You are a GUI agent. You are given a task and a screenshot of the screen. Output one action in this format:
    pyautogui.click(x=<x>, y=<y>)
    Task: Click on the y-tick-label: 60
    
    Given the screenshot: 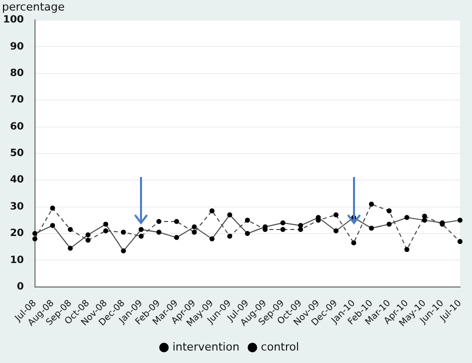 What is the action you would take?
    pyautogui.click(x=17, y=126)
    